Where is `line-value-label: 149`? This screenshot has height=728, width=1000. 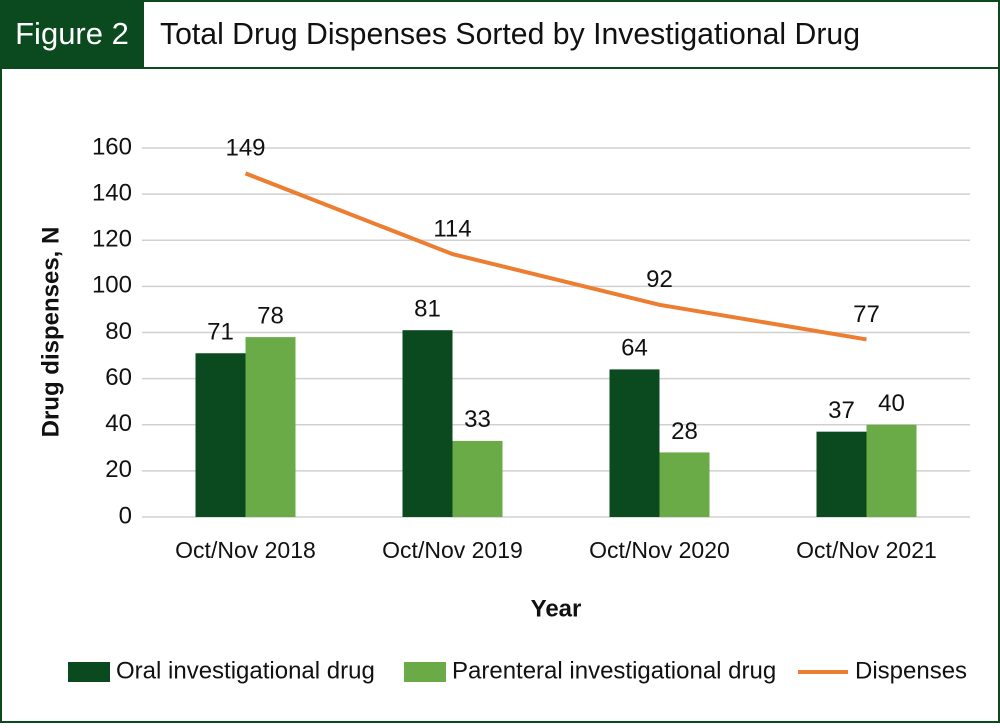 line-value-label: 149 is located at coordinates (245, 148).